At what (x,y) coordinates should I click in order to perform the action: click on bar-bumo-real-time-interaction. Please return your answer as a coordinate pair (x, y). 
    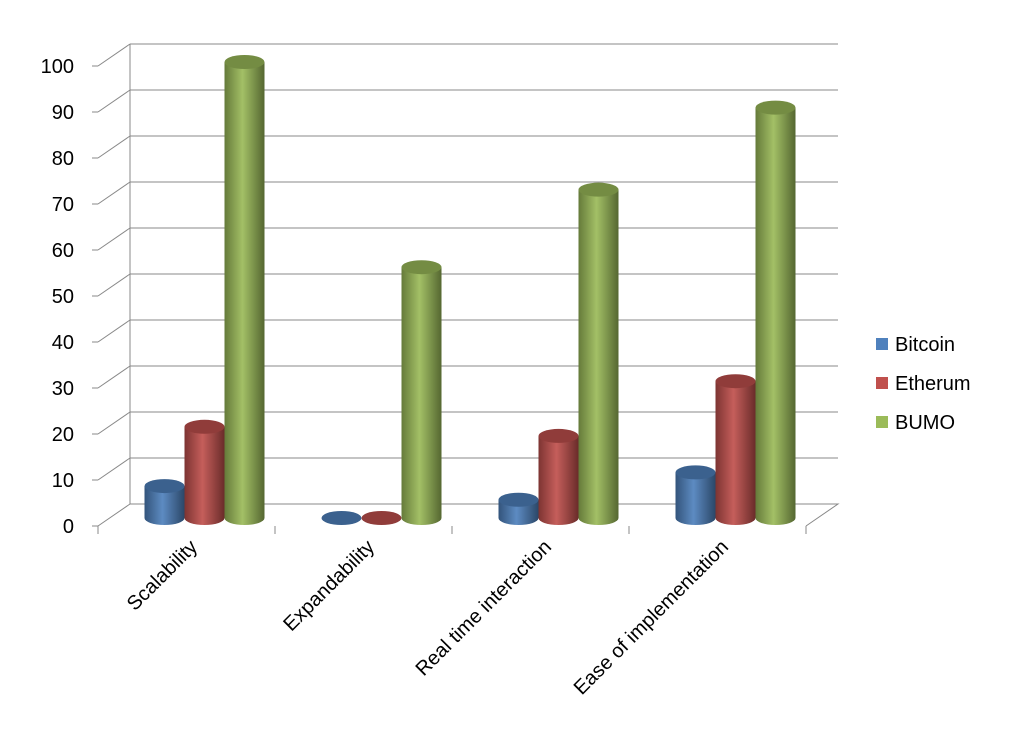
    Looking at the image, I should click on (598, 353).